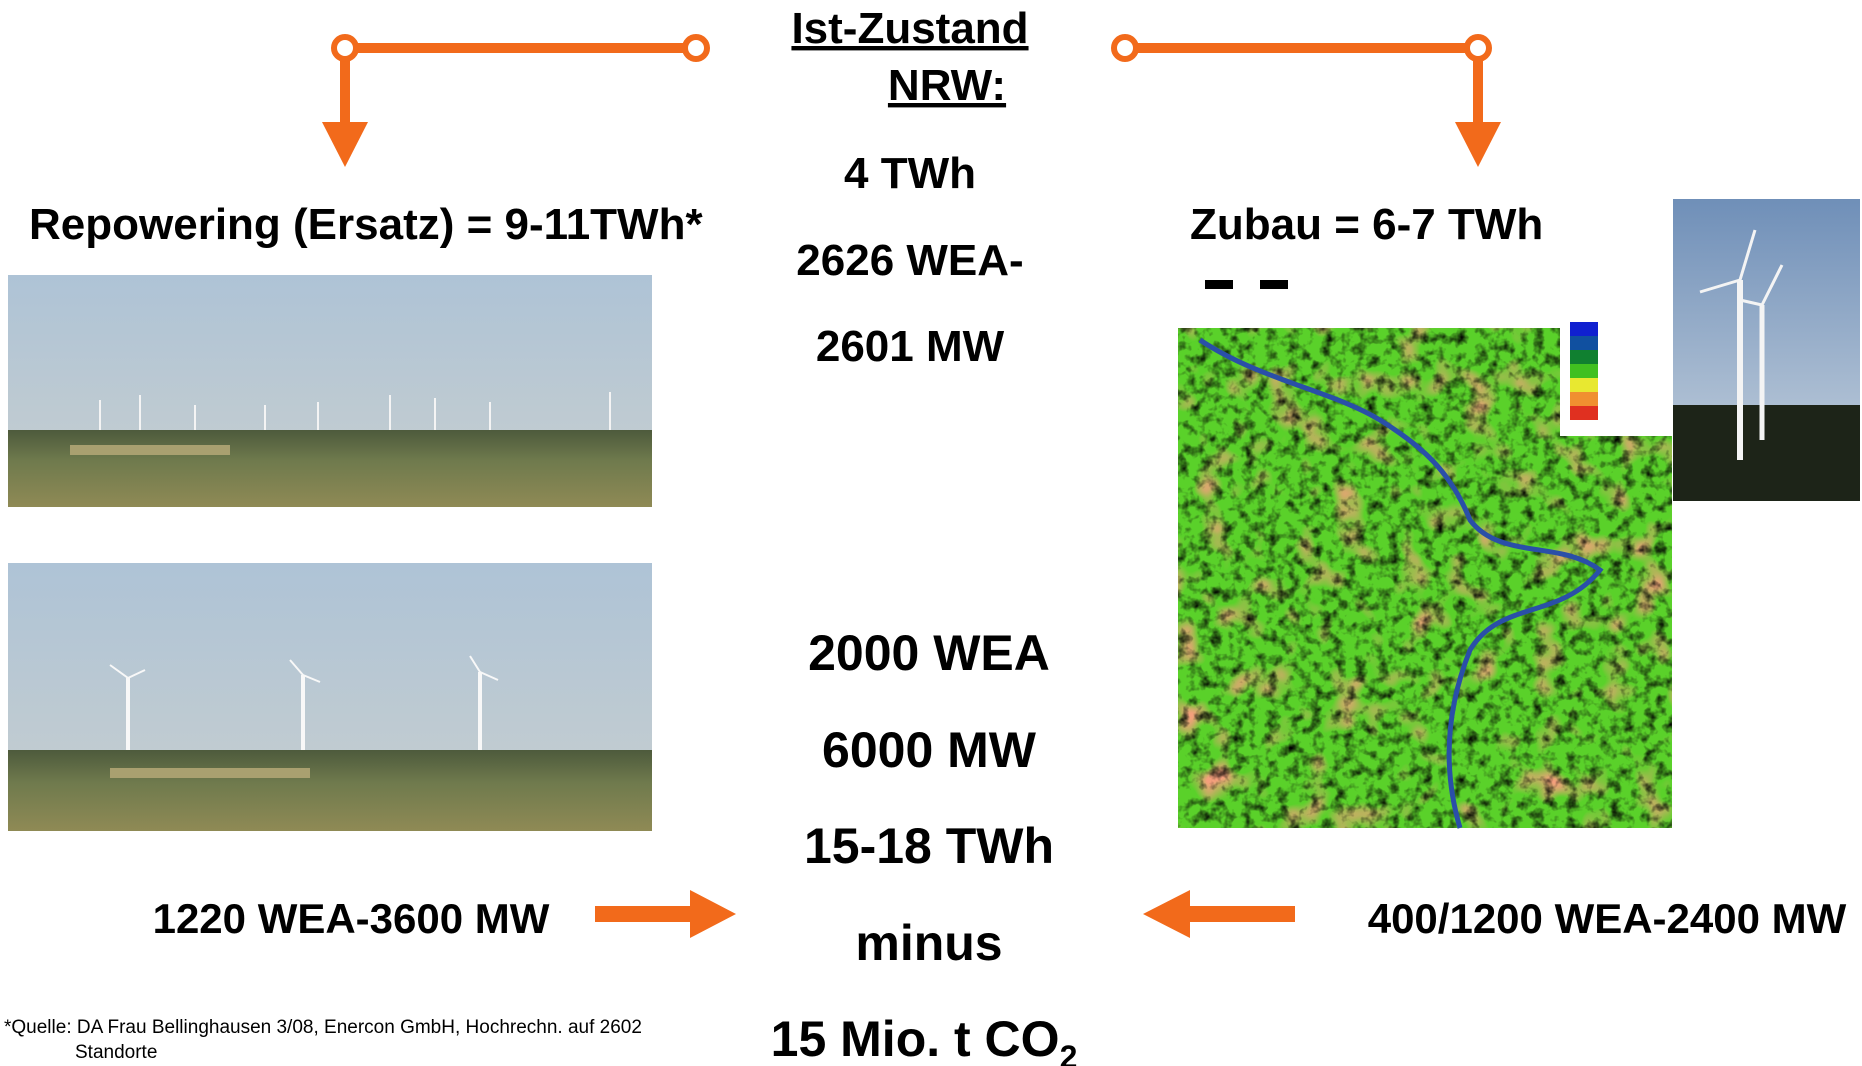 The image size is (1862, 1066). What do you see at coordinates (909, 28) in the screenshot?
I see `title: Ist-Zustand` at bounding box center [909, 28].